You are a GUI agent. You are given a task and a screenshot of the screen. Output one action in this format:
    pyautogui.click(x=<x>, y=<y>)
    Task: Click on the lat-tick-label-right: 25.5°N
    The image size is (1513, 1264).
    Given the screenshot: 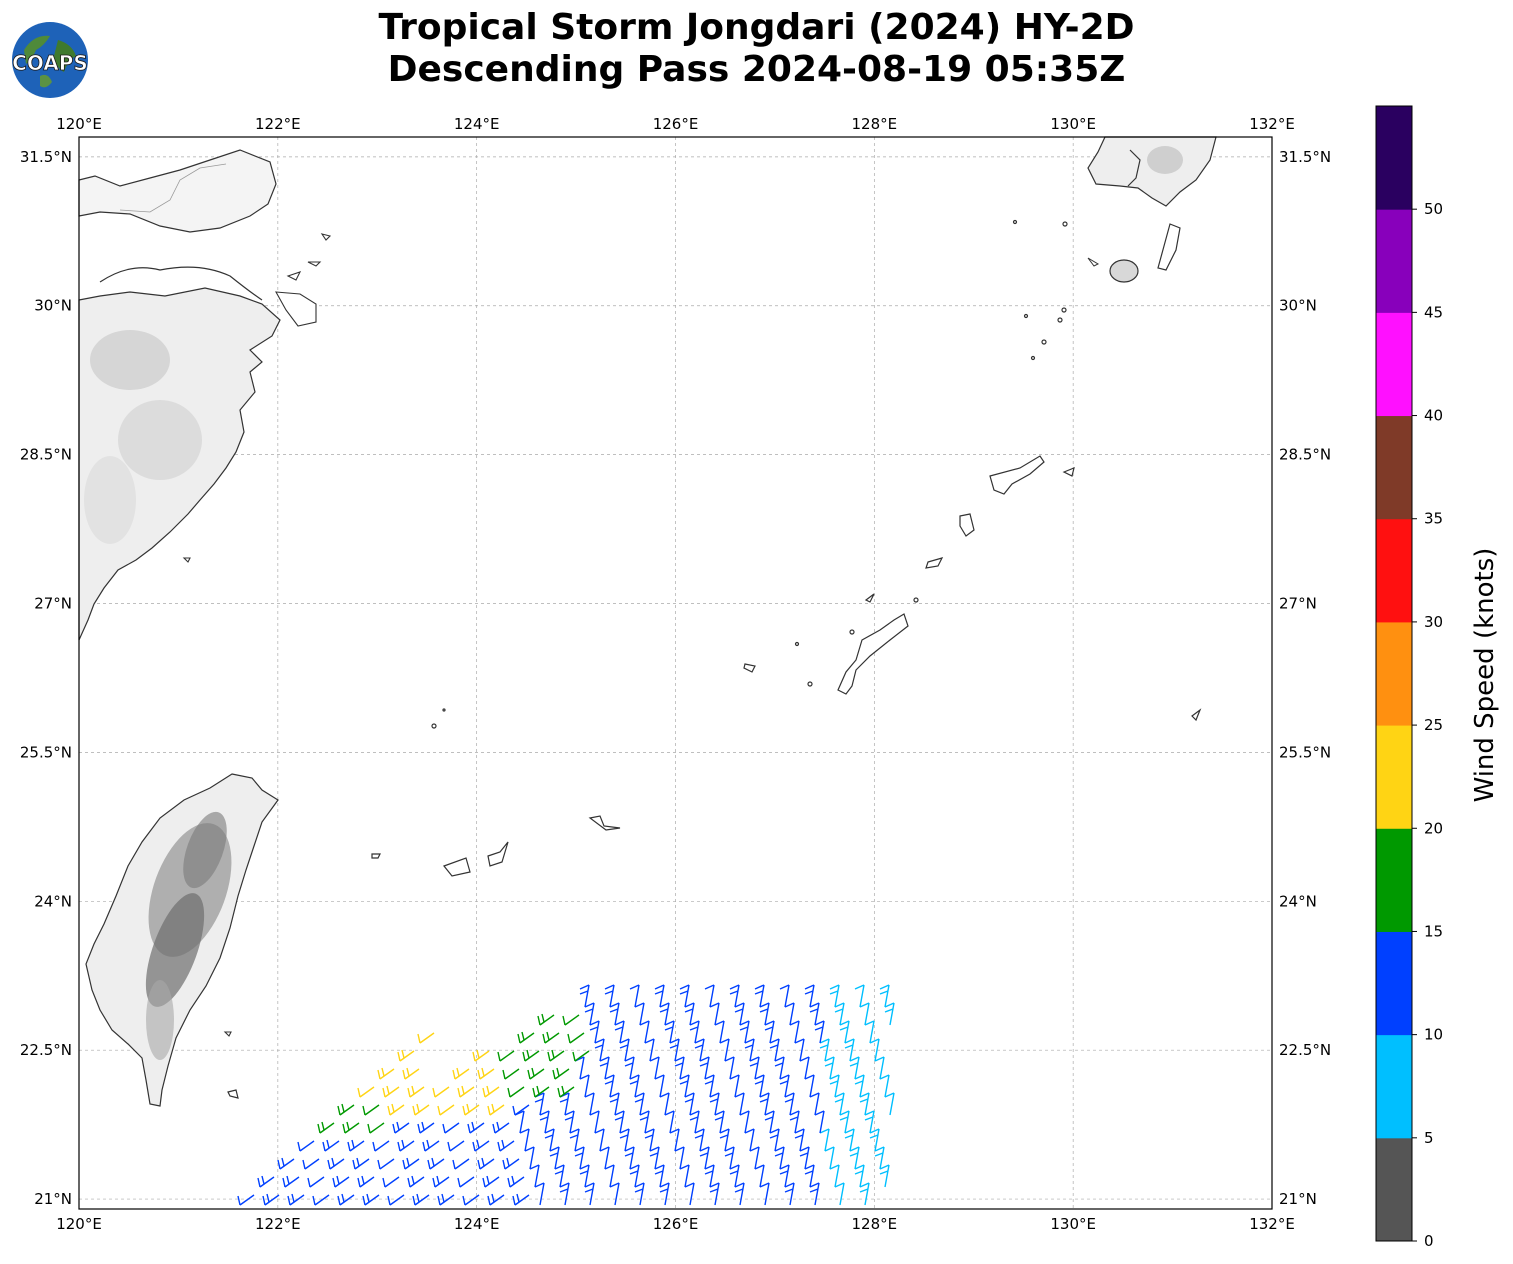 What is the action you would take?
    pyautogui.click(x=1305, y=752)
    